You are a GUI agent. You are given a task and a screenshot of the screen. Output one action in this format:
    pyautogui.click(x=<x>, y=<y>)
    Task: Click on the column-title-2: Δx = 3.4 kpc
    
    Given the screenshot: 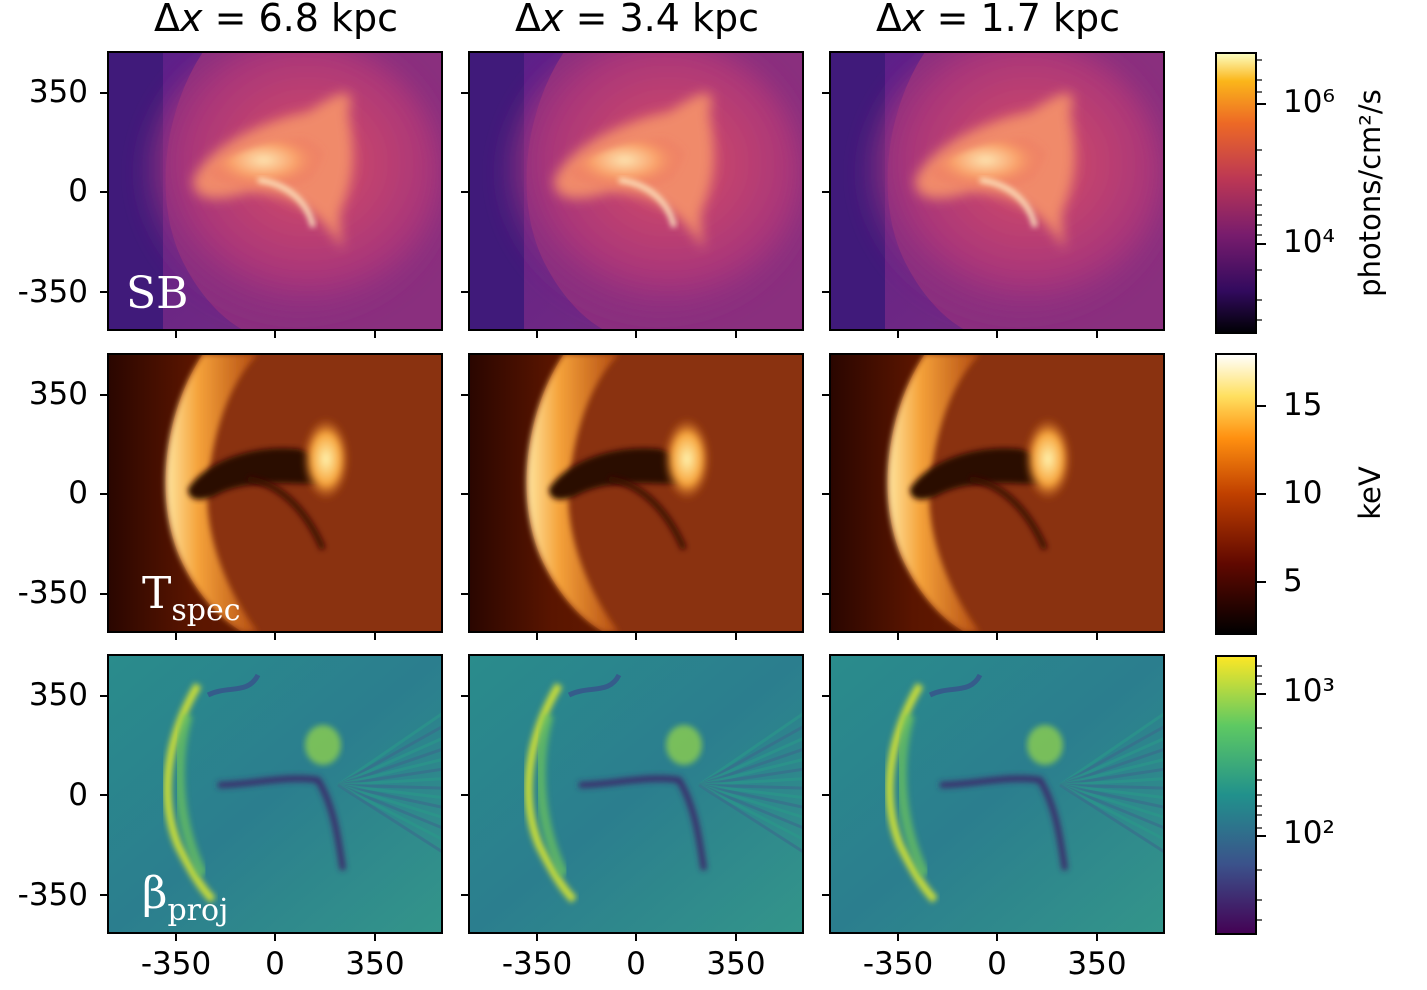 What is the action you would take?
    pyautogui.click(x=637, y=20)
    